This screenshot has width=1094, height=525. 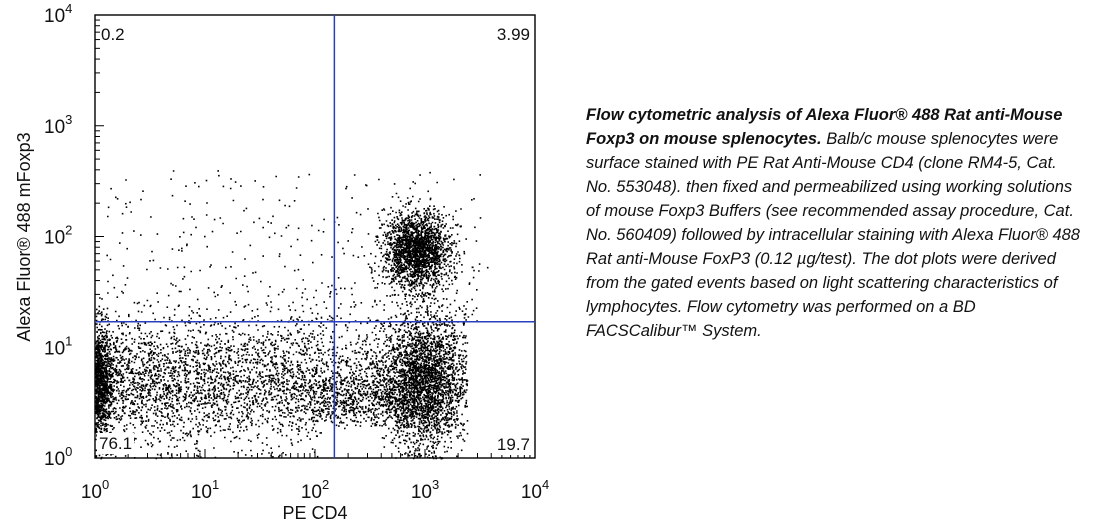 I want to click on quadrant-label-top-right: 3.99, so click(x=513, y=34).